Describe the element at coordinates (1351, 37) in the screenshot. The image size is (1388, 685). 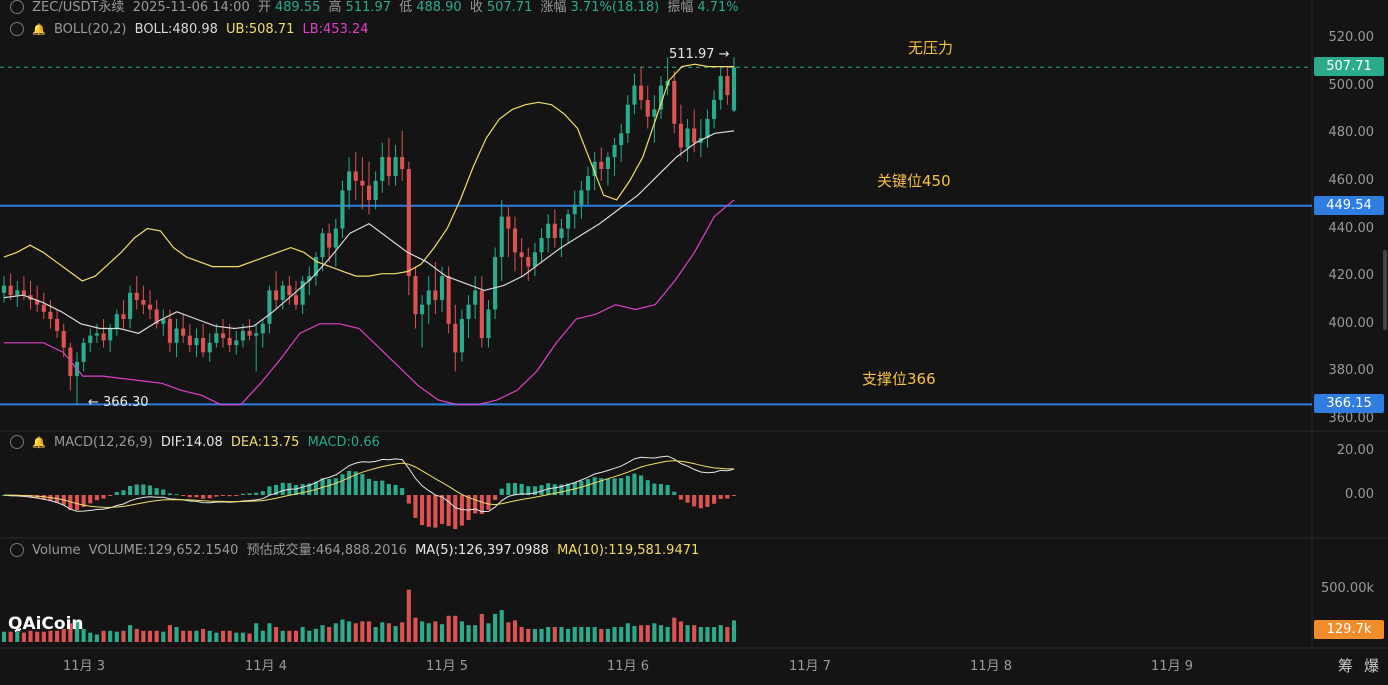
I see `price-tick-label: 520.00` at that location.